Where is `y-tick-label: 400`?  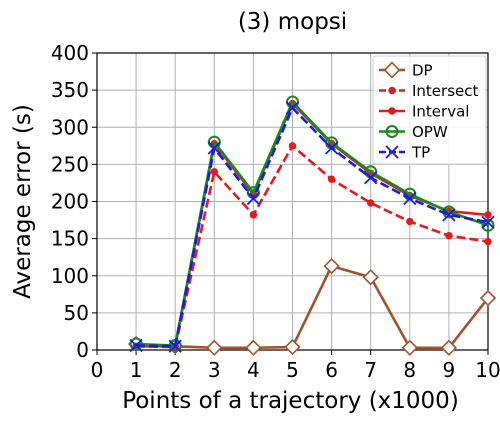 y-tick-label: 400 is located at coordinates (70, 53).